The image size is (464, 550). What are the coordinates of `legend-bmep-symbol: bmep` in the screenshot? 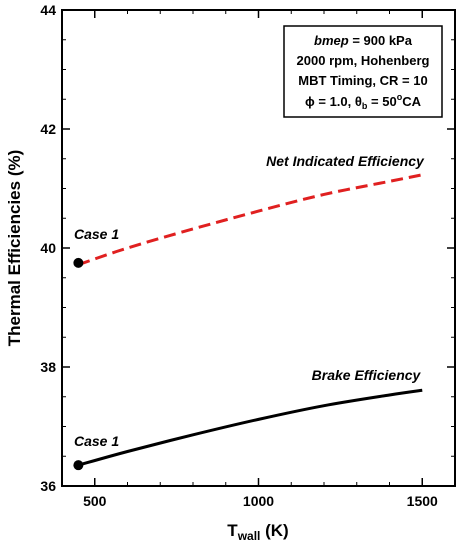 It's located at (331, 40).